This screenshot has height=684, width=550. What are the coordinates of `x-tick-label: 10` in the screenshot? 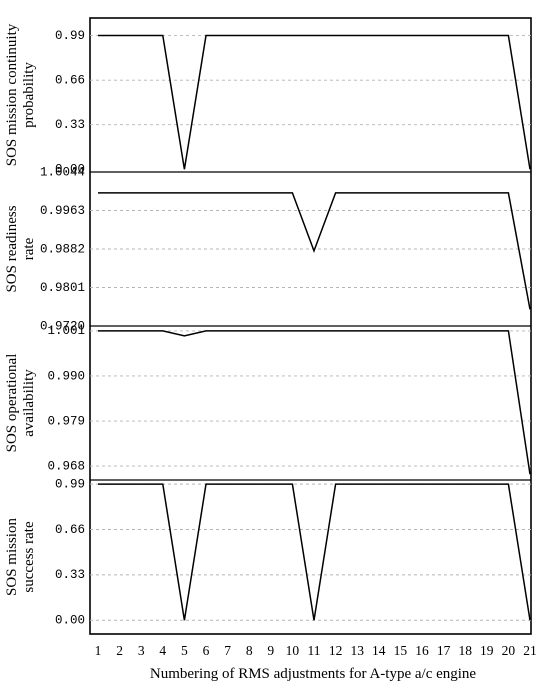 It's located at (293, 650).